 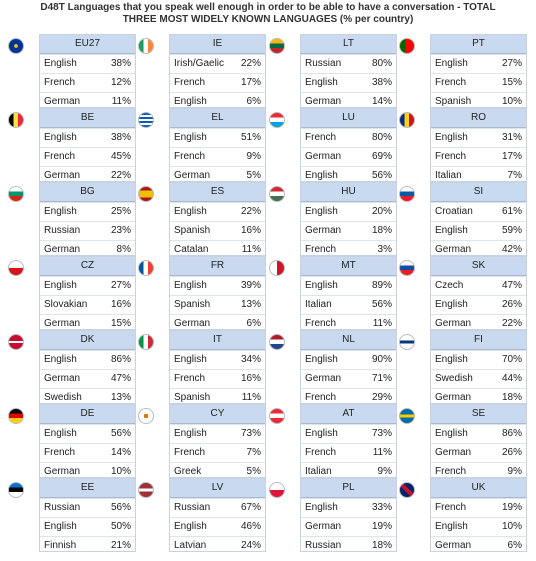 I want to click on country-table: PL English 33% German 19% Russian 18%, so click(x=348, y=515).